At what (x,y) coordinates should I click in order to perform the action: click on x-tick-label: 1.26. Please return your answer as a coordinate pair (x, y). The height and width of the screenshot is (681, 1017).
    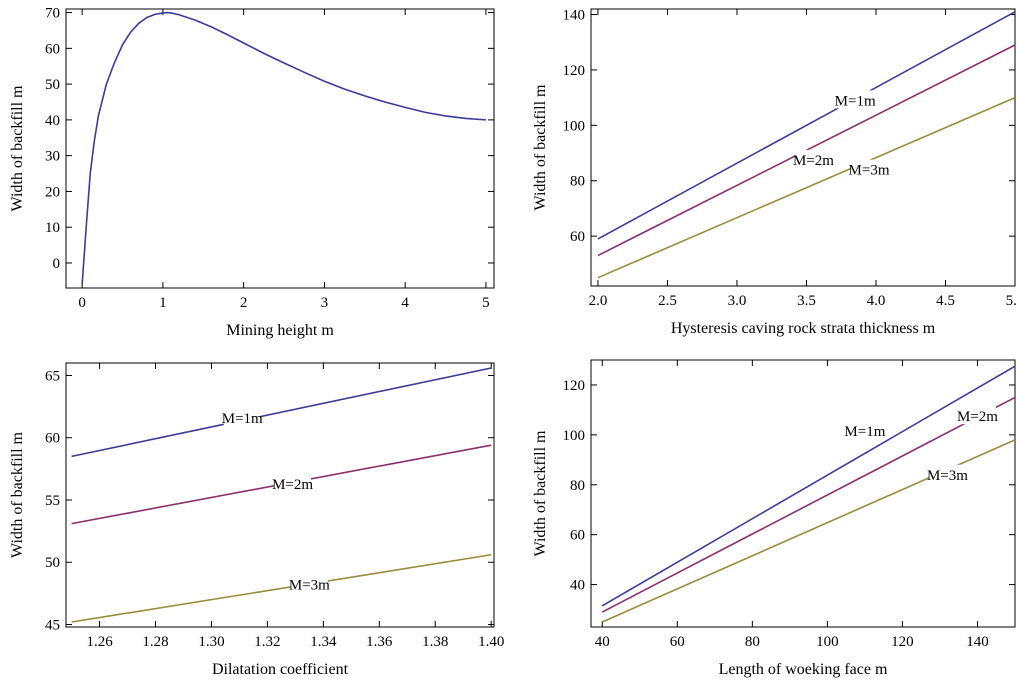
    Looking at the image, I should click on (99, 642).